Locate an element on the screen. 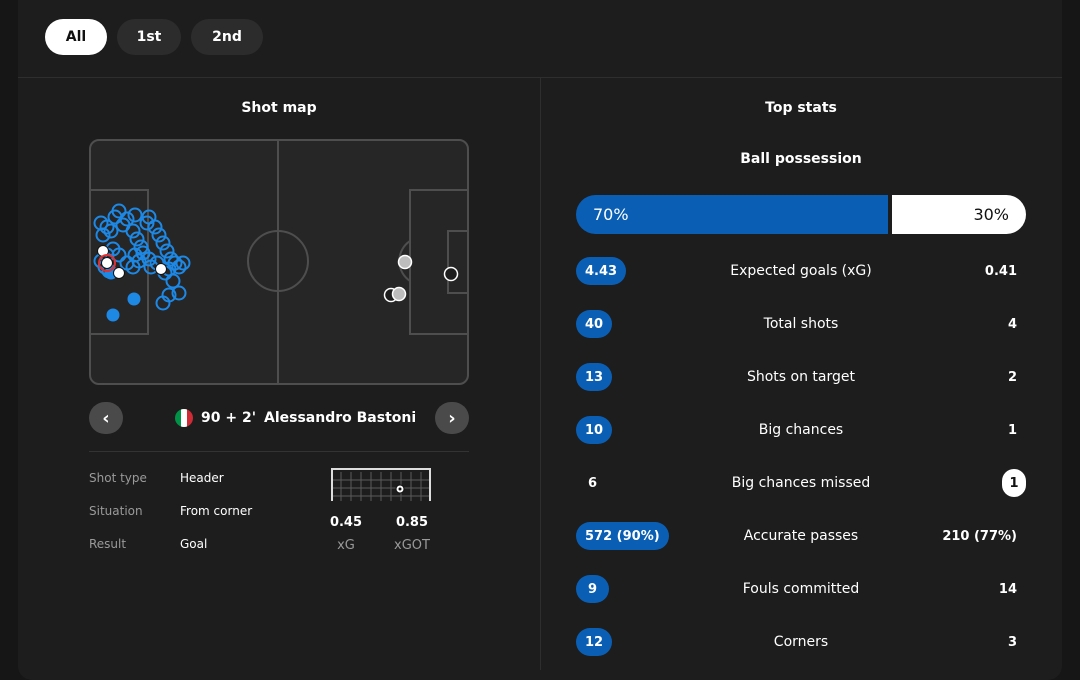  stat-label: Total shots is located at coordinates (801, 324).